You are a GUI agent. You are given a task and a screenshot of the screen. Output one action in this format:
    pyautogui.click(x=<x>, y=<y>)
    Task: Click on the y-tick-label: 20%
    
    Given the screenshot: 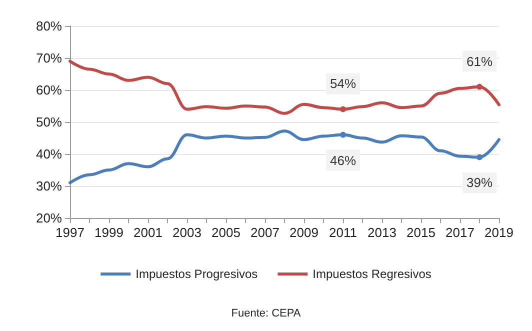 What is the action you would take?
    pyautogui.click(x=49, y=218)
    